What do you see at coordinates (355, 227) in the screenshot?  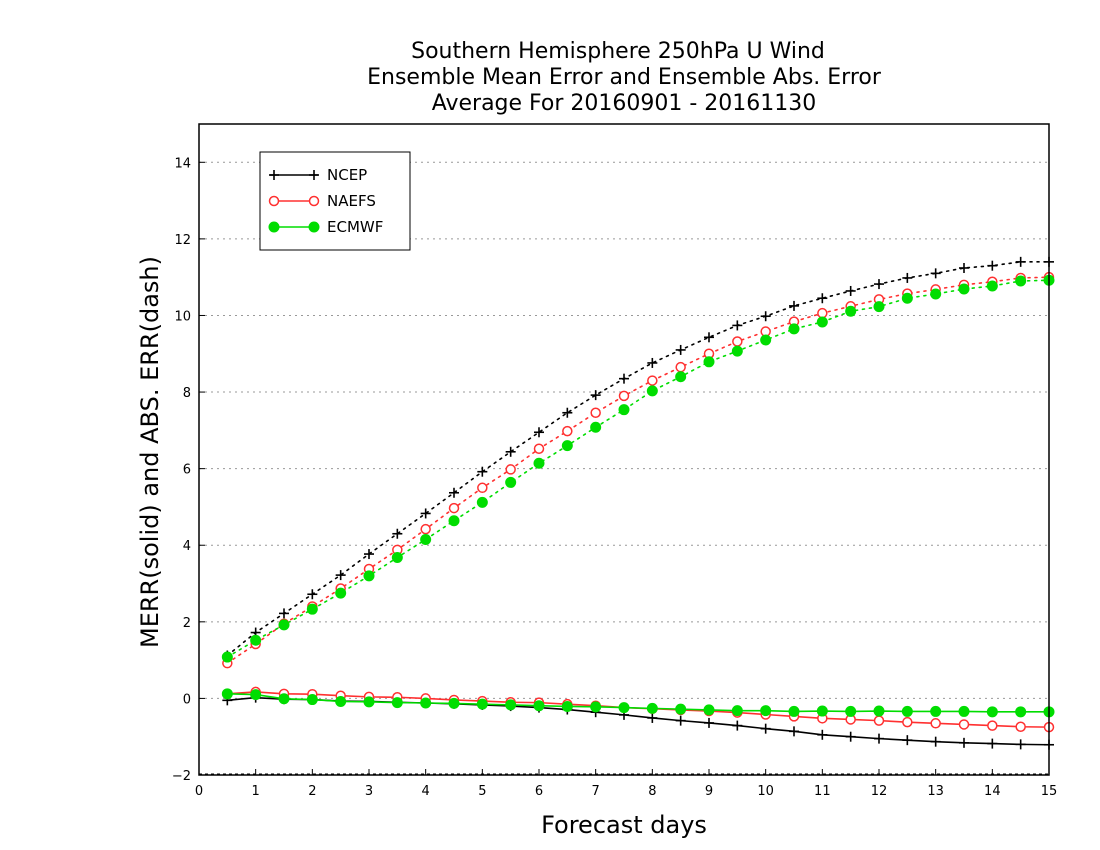 I see `legend-label-ecmwf: ECMWF` at bounding box center [355, 227].